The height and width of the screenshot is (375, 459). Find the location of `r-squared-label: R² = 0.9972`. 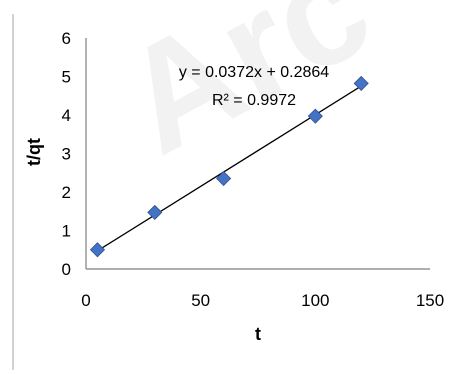

r-squared-label: R² = 0.9972 is located at coordinates (254, 100).